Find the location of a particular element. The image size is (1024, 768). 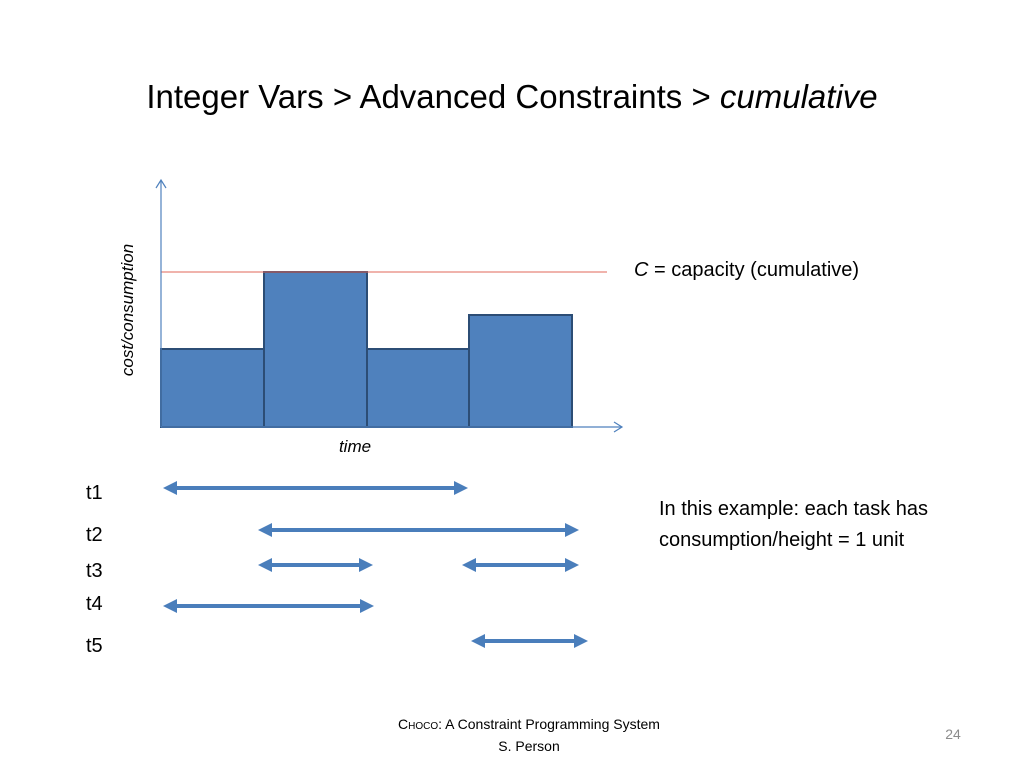

system-name: Choco is located at coordinates (418, 724).